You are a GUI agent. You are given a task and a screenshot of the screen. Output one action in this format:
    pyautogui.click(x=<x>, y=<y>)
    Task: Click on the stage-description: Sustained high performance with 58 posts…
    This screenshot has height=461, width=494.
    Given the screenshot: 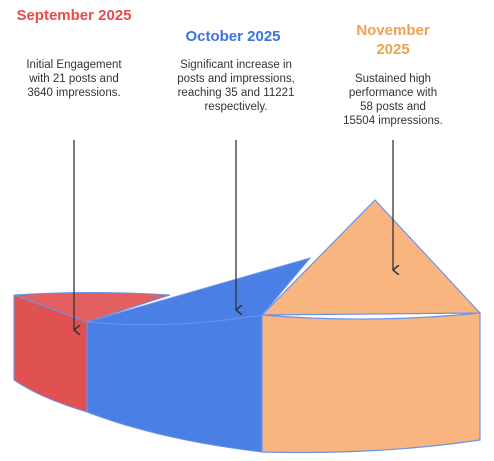 What is the action you would take?
    pyautogui.click(x=393, y=100)
    